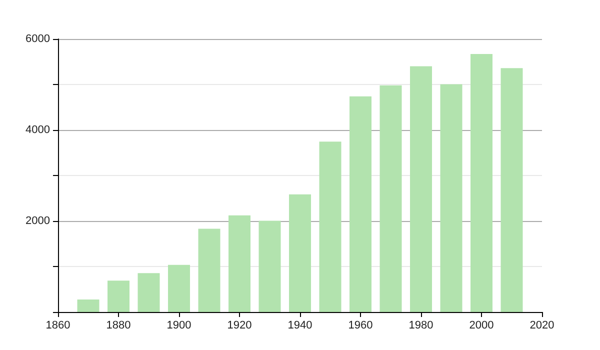 The width and height of the screenshot is (600, 350). What do you see at coordinates (38, 130) in the screenshot?
I see `y-tick-label: 4000` at bounding box center [38, 130].